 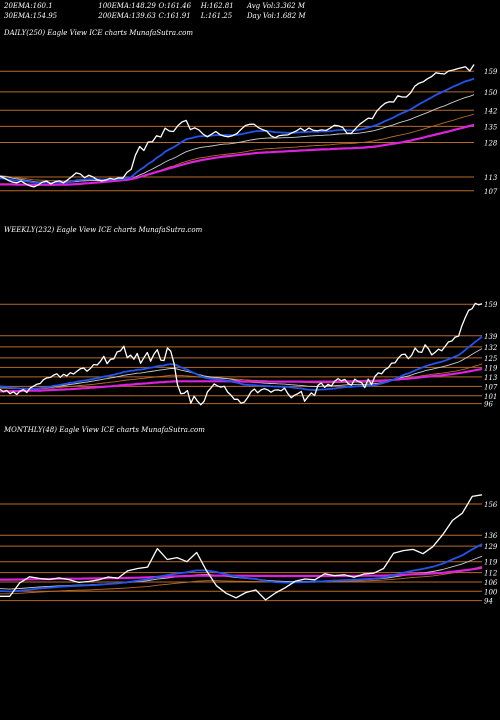 What do you see at coordinates (491, 72) in the screenshot?
I see `daily-y-tick-label: 159` at bounding box center [491, 72].